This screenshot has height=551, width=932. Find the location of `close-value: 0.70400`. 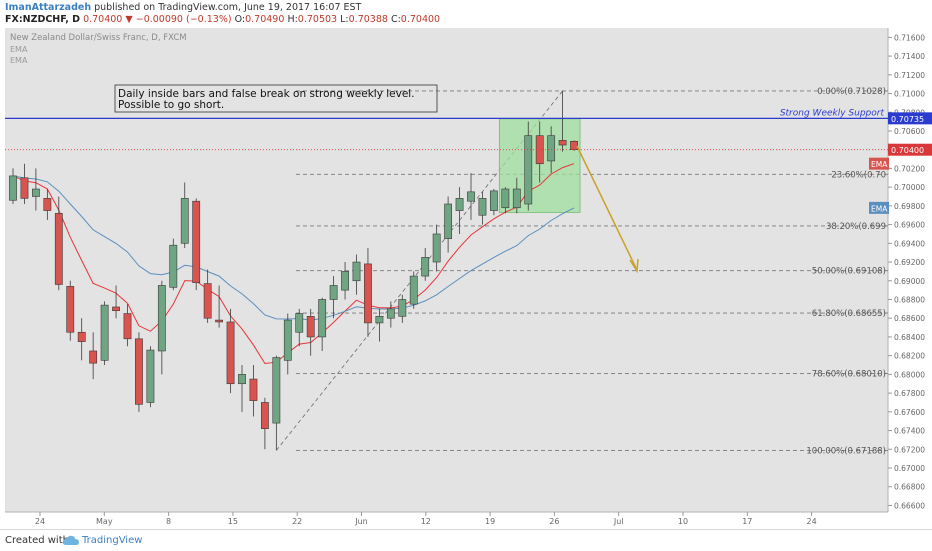

close-value: 0.70400 is located at coordinates (420, 19).